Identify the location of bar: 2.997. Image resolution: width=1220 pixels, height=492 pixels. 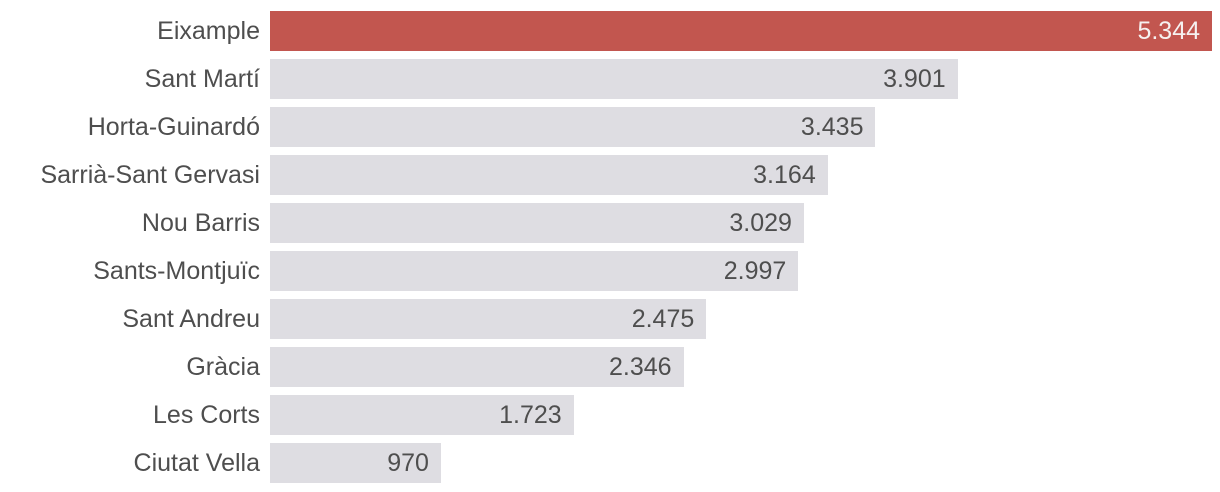
(534, 271).